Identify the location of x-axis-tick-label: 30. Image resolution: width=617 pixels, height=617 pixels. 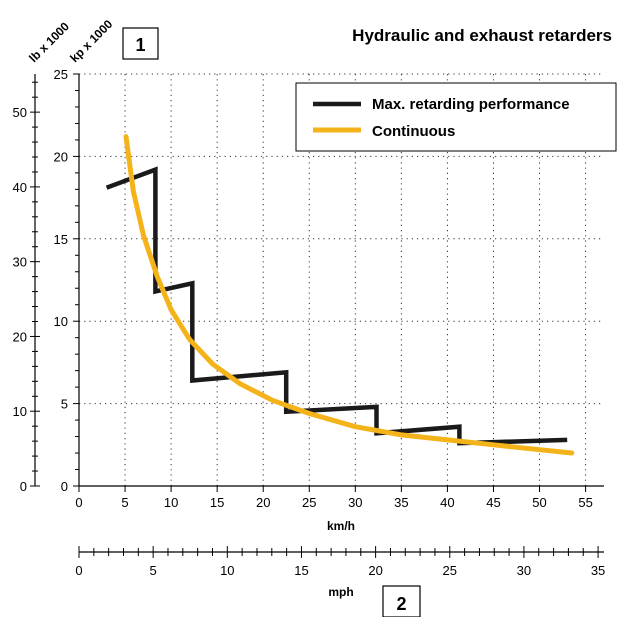
(355, 502).